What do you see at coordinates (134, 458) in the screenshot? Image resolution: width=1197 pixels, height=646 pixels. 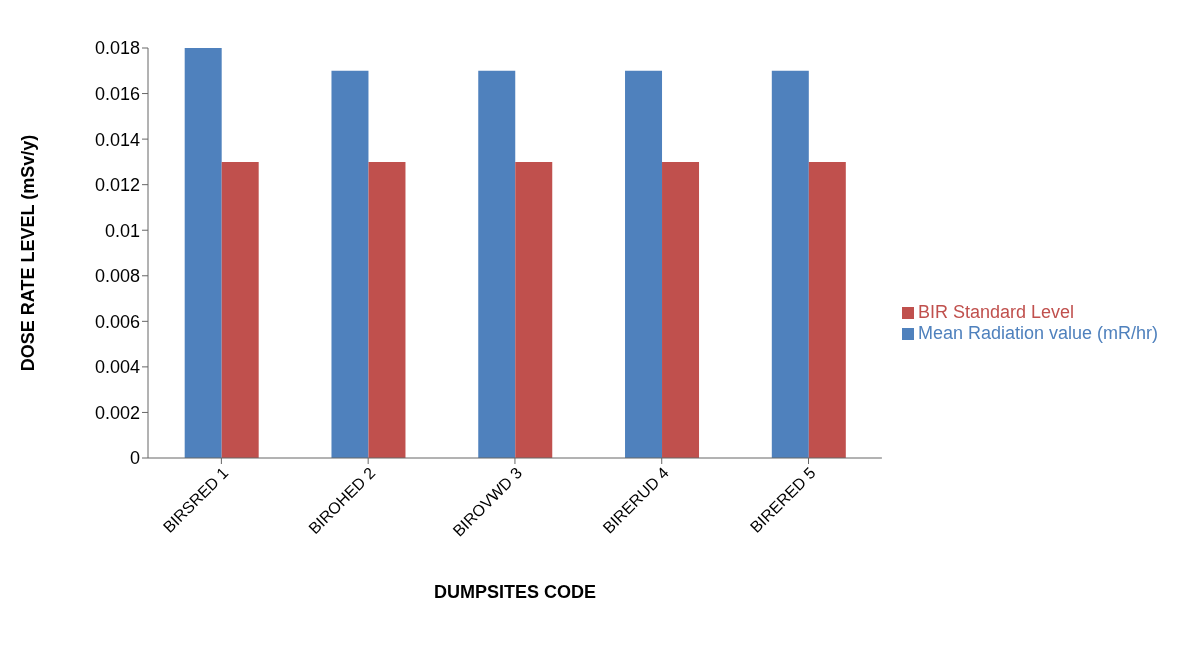 I see `y-tick-label: 0` at bounding box center [134, 458].